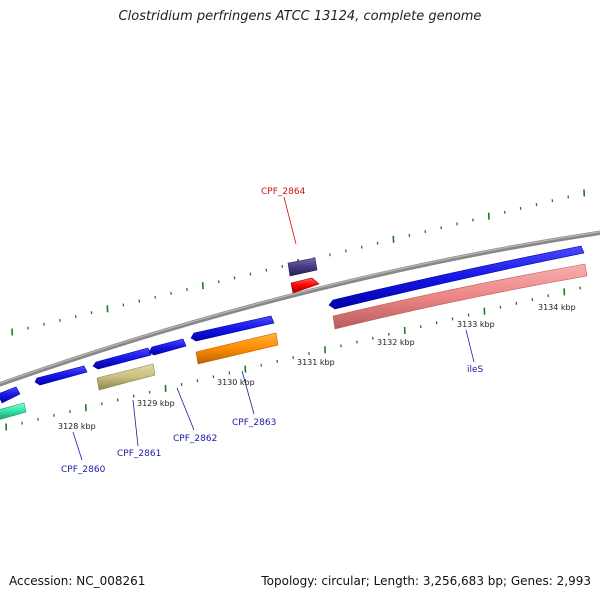  Describe the element at coordinates (167, 347) in the screenshot. I see `cds-forward-cpf2862` at that location.